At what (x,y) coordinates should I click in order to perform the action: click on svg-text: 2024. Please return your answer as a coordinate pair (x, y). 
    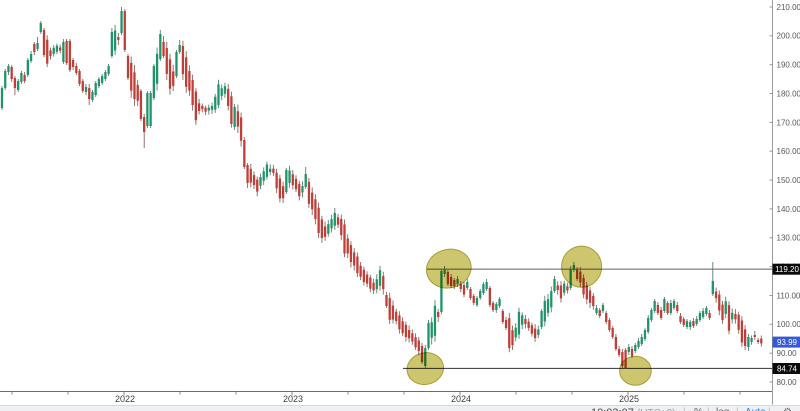
    Looking at the image, I should click on (461, 399).